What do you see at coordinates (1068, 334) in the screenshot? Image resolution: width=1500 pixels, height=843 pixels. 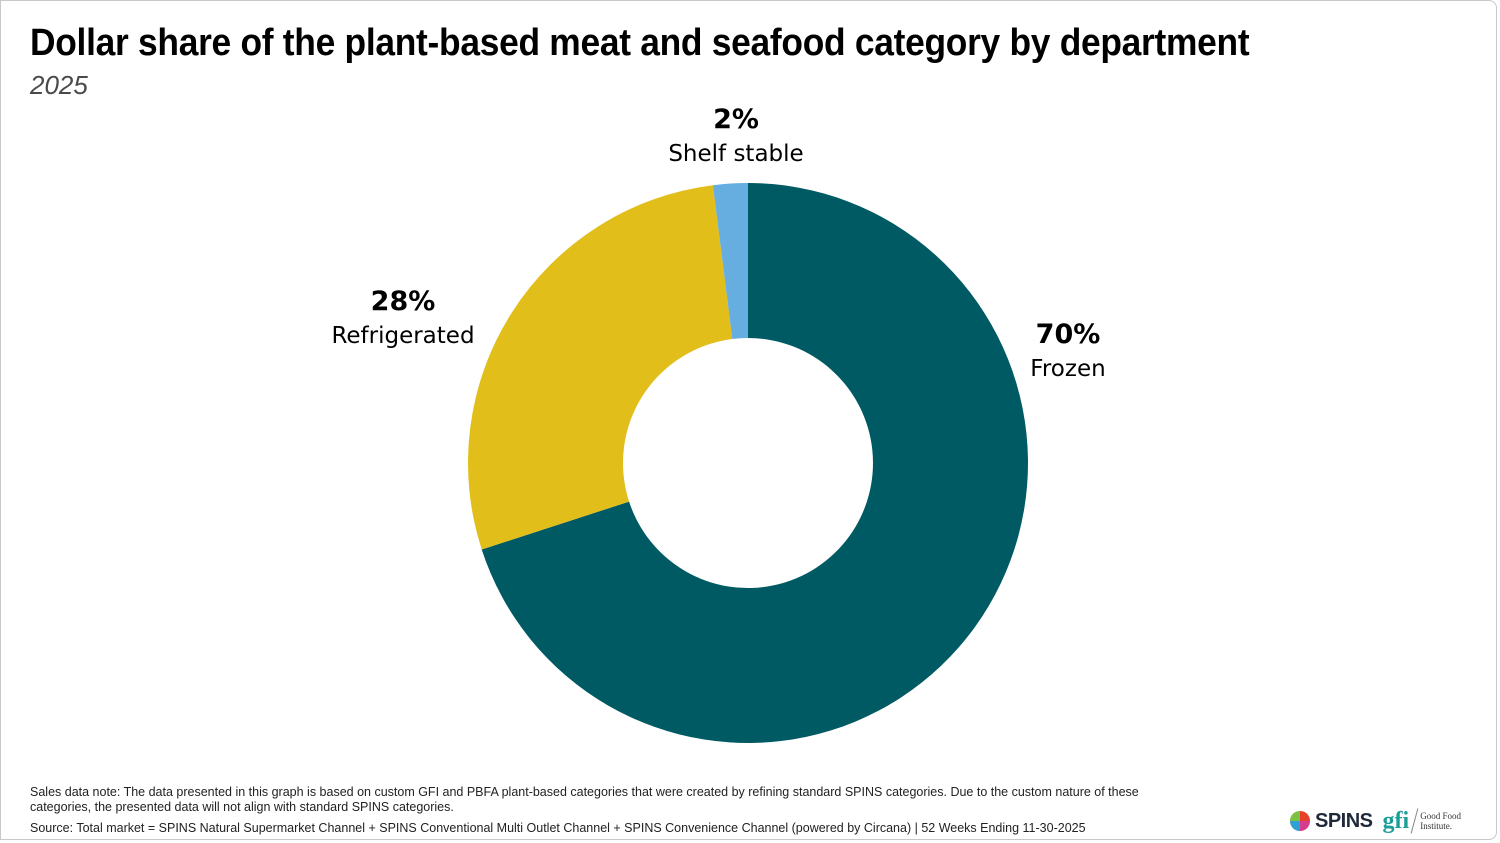 I see `label-frozen-pct: 70%` at bounding box center [1068, 334].